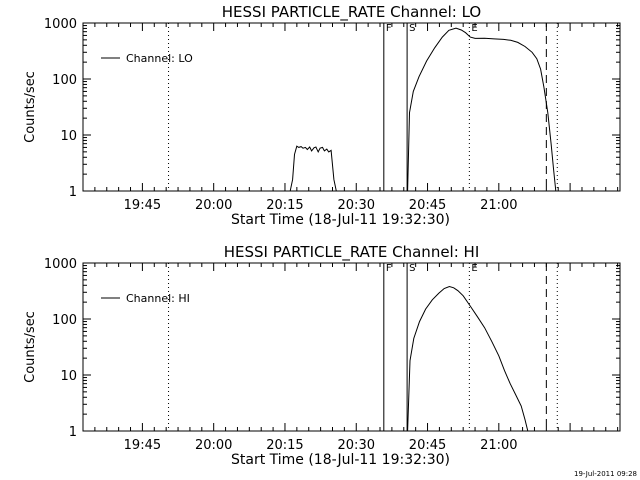 The width and height of the screenshot is (640, 480). I want to click on legend-label: Channel: HI, so click(158, 298).